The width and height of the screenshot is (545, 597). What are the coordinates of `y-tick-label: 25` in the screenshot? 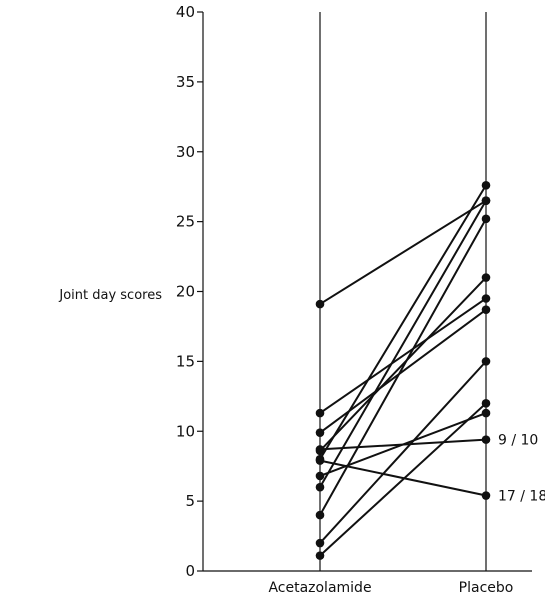 It's located at (185, 222).